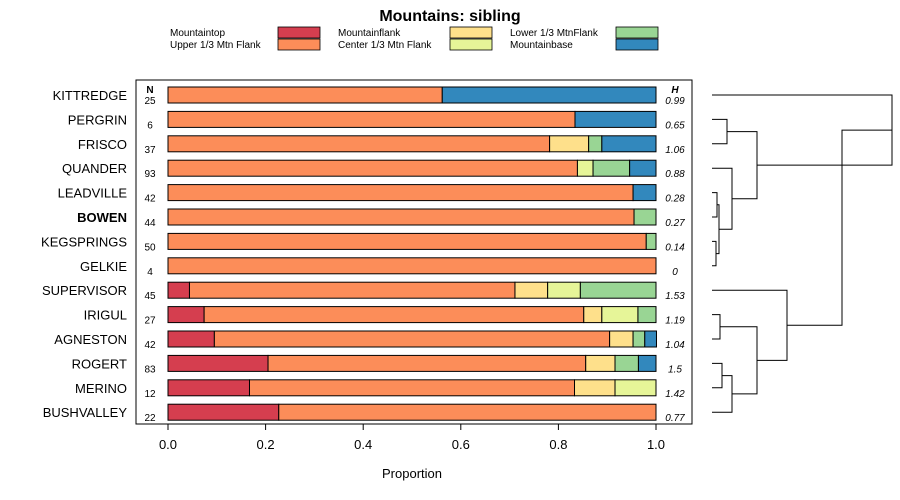 The image size is (900, 500). I want to click on legend-label-mountainflank: Mountainflank, so click(369, 33).